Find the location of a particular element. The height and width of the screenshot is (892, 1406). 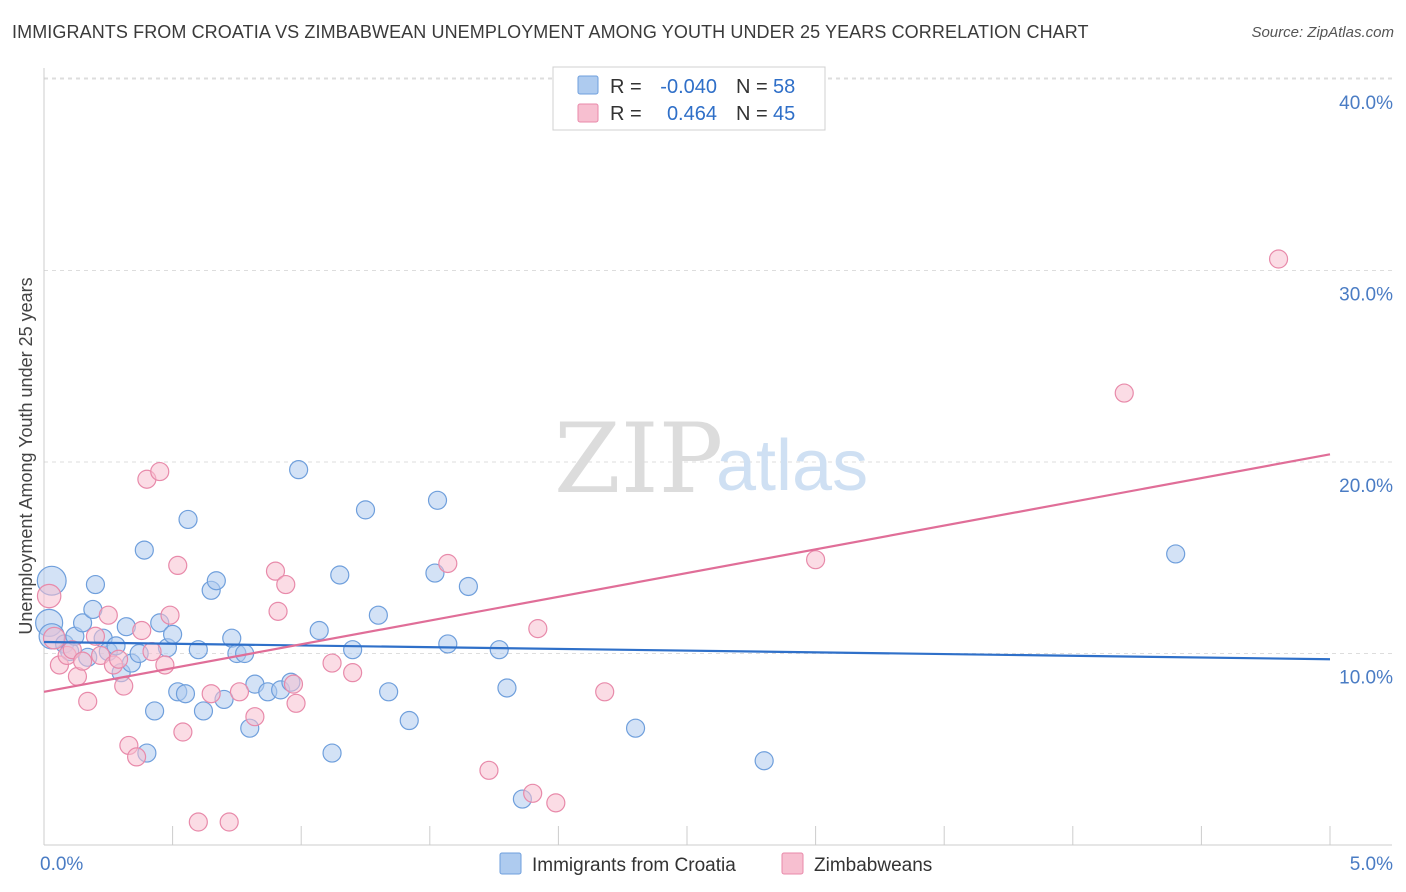

chart-source: Source: ZipAtlas.com is located at coordinates (1322, 32).